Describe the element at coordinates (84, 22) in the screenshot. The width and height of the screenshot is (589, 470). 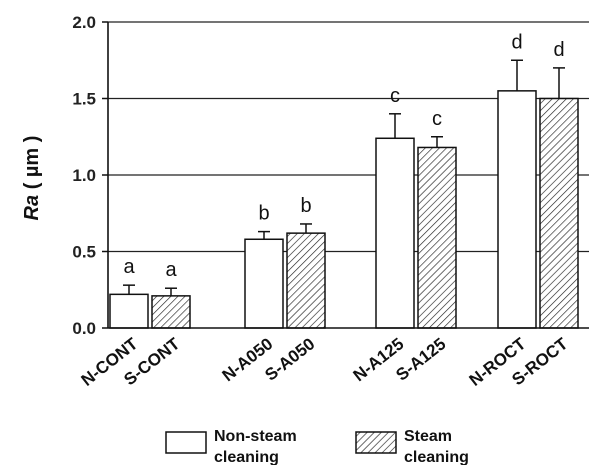
I see `y-tick-label-4: 2.0` at that location.